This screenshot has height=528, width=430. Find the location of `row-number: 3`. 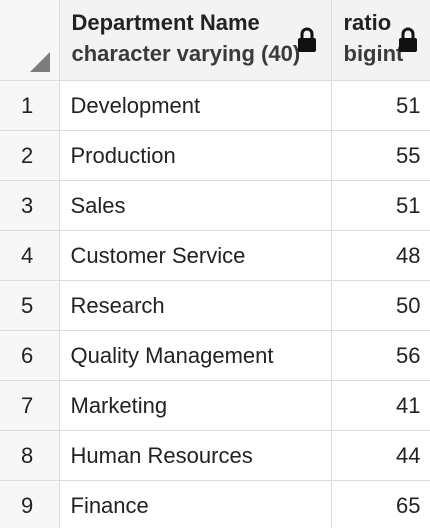

row-number: 3 is located at coordinates (30, 205).